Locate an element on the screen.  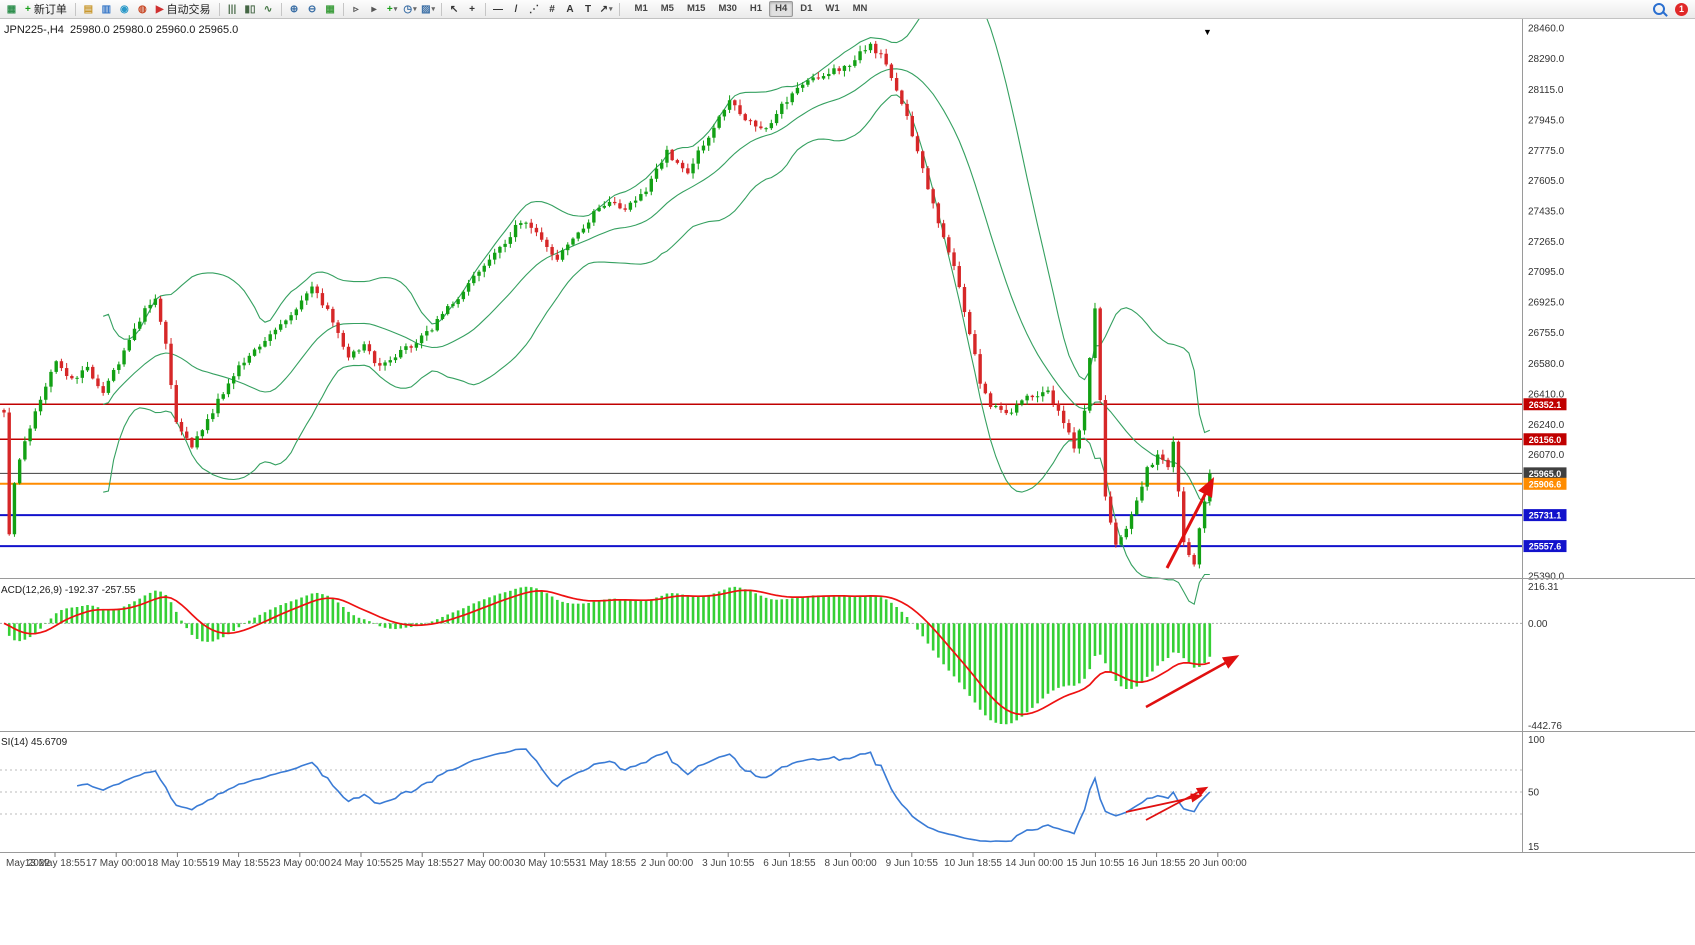
rsi-panel: 100 50 15 is located at coordinates (772, 794).